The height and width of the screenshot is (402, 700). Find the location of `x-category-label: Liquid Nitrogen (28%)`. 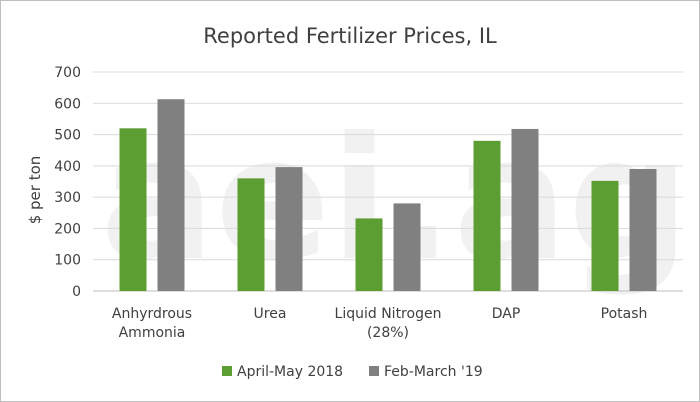

x-category-label: Liquid Nitrogen (28%) is located at coordinates (388, 323).